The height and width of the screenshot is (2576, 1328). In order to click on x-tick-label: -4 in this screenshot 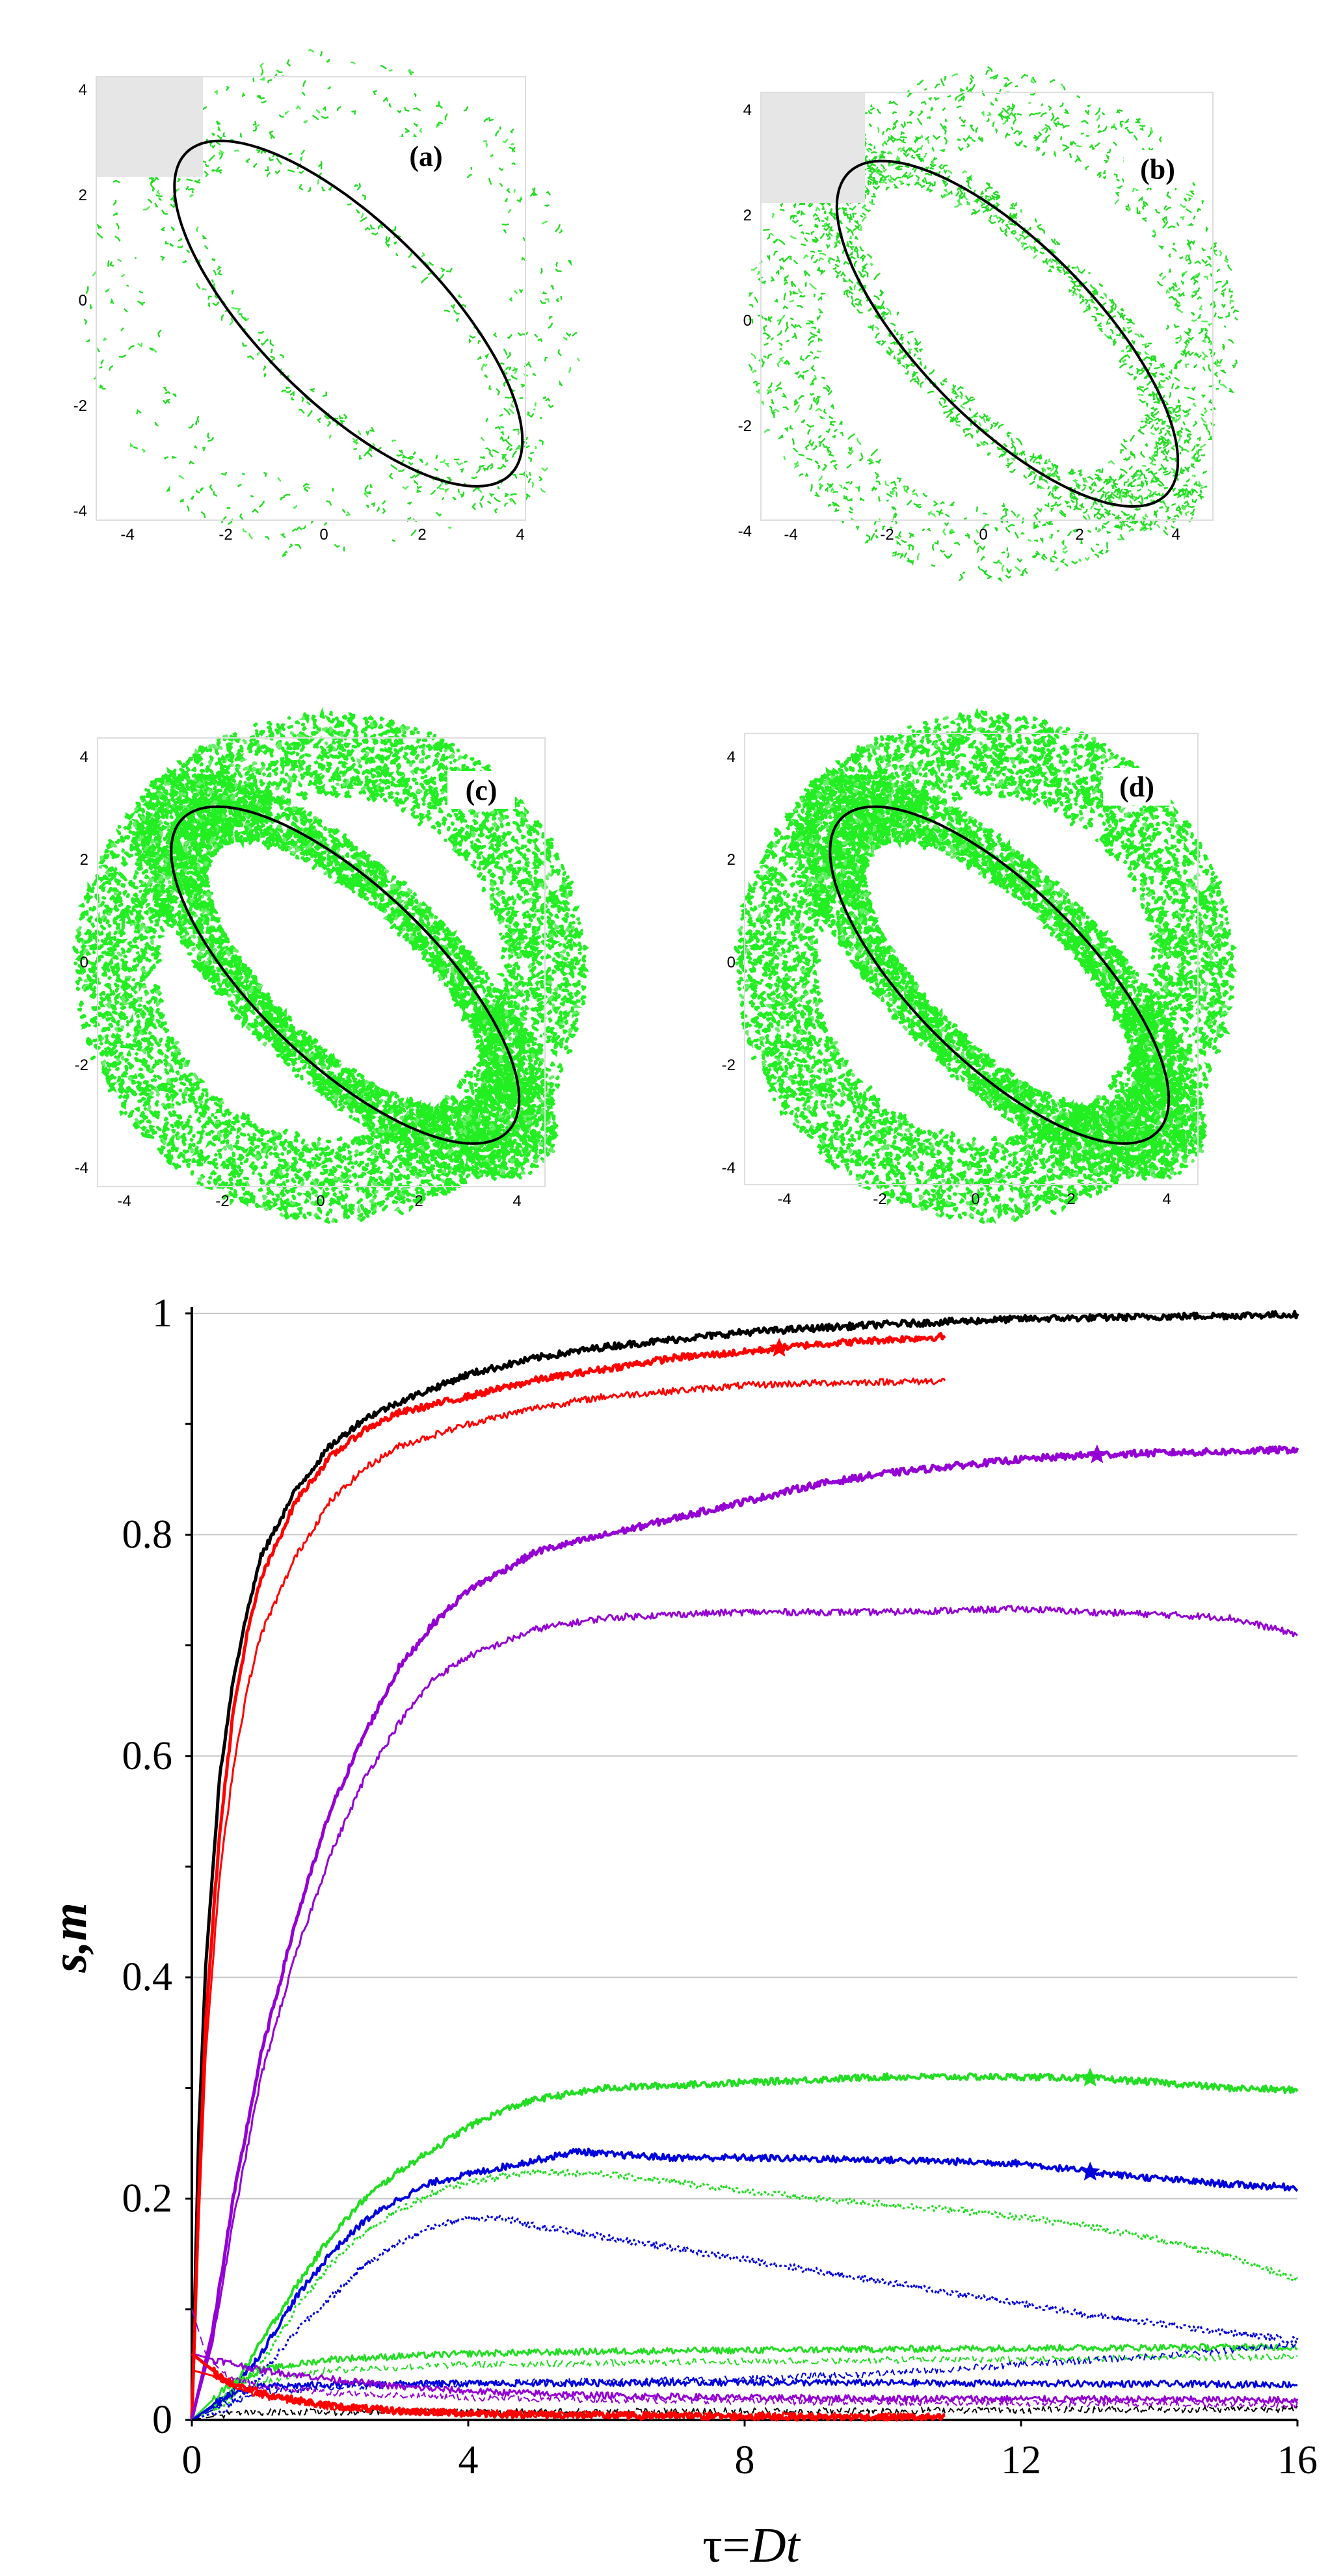, I will do `click(127, 535)`.